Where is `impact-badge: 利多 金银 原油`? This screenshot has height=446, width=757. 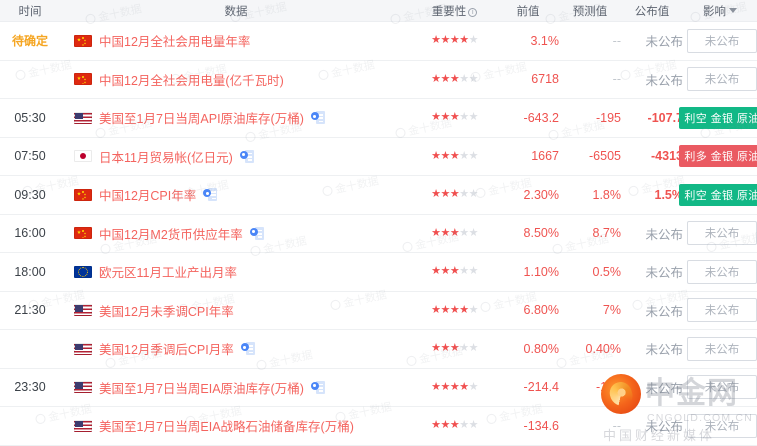 impact-badge: 利多 金银 原油 is located at coordinates (718, 156).